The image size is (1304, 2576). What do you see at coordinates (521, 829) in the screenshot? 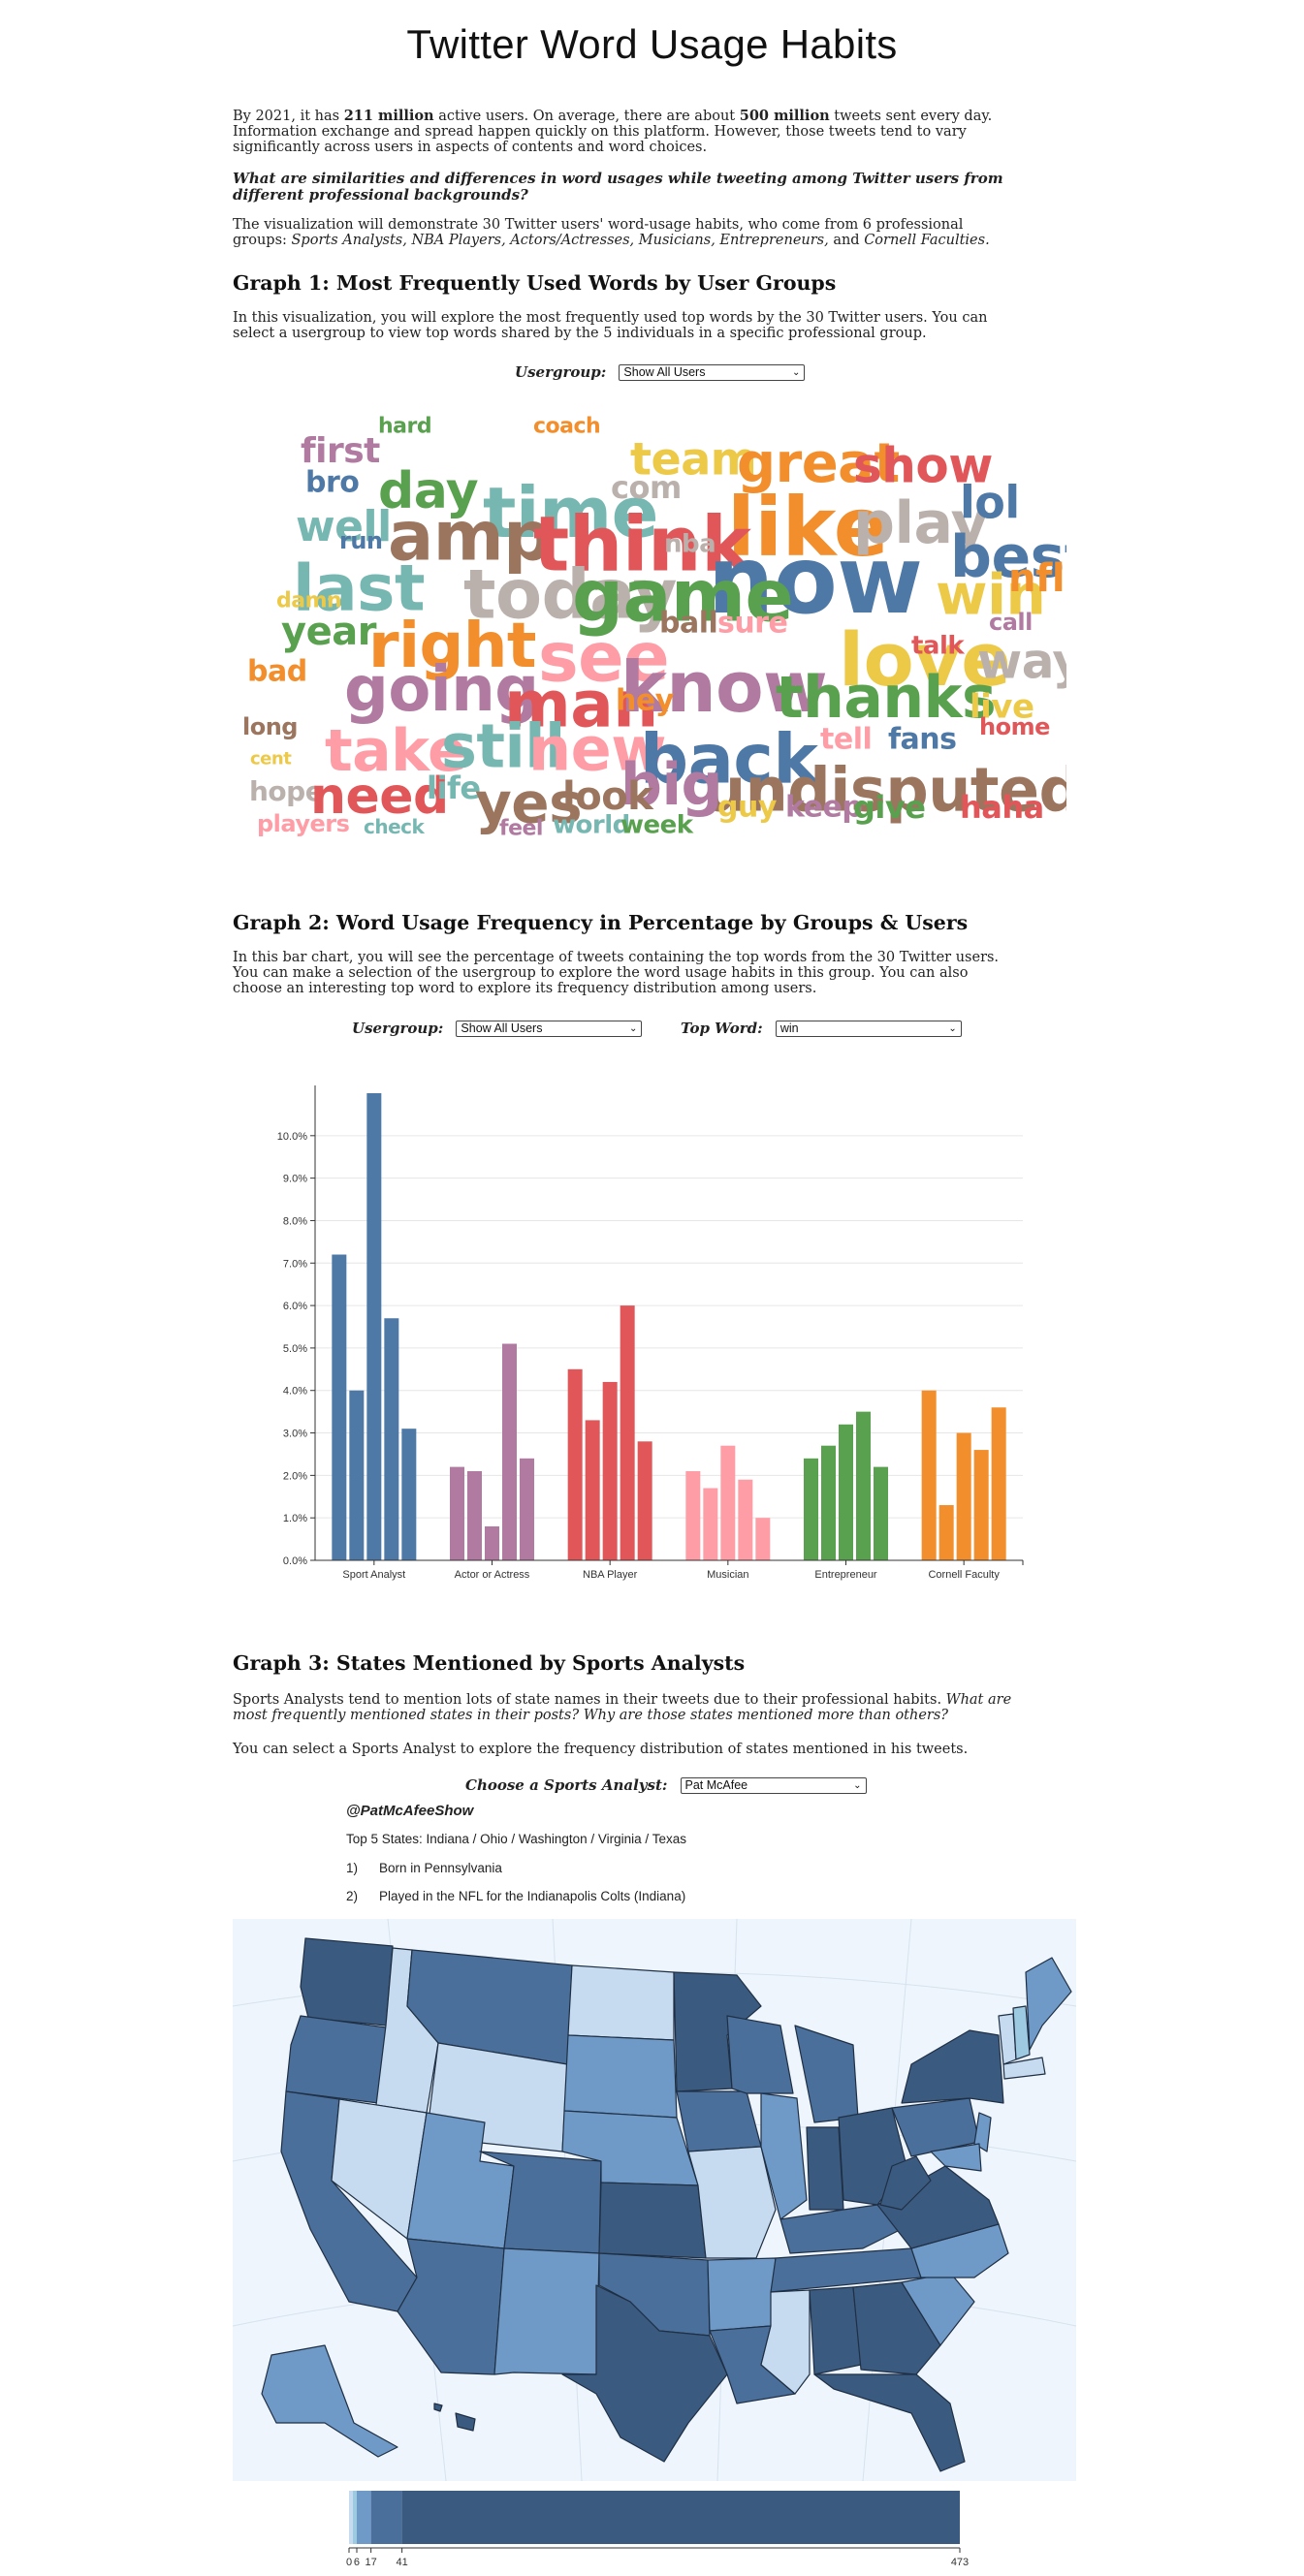
I see `cloud-word-feel: feel` at bounding box center [521, 829].